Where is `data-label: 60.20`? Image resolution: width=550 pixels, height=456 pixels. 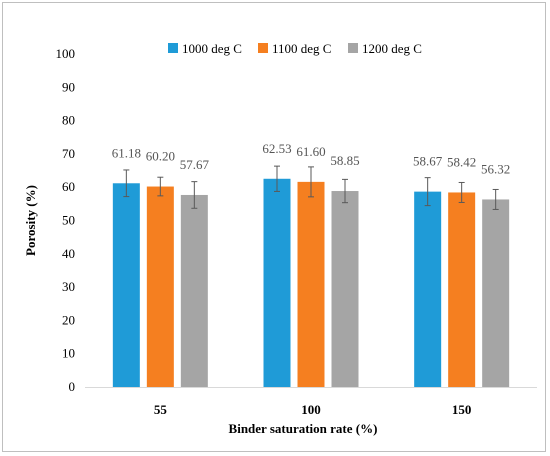 data-label: 60.20 is located at coordinates (160, 156).